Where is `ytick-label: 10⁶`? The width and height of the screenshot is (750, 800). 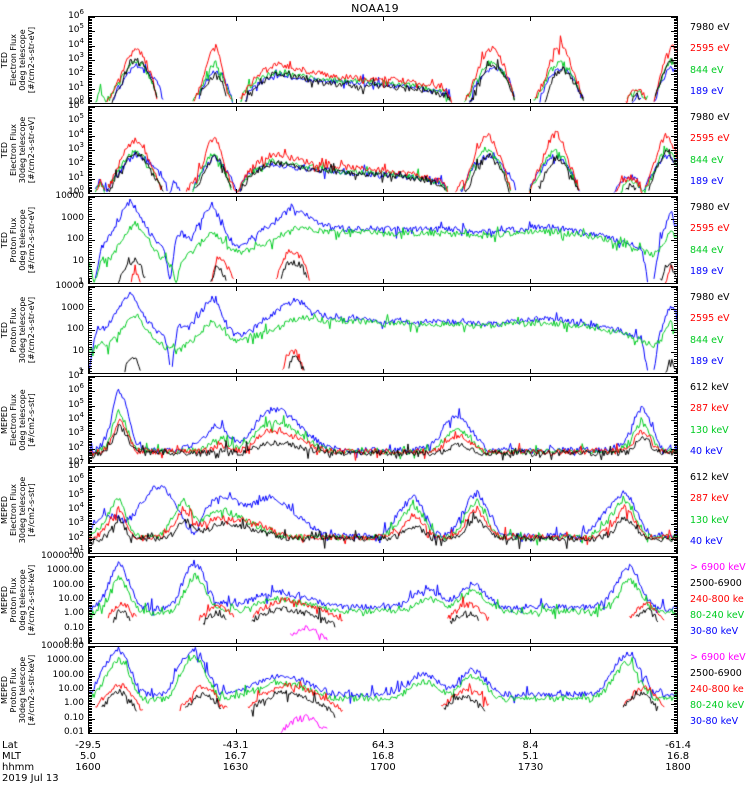
ytick-label: 10⁶ is located at coordinates (76, 479).